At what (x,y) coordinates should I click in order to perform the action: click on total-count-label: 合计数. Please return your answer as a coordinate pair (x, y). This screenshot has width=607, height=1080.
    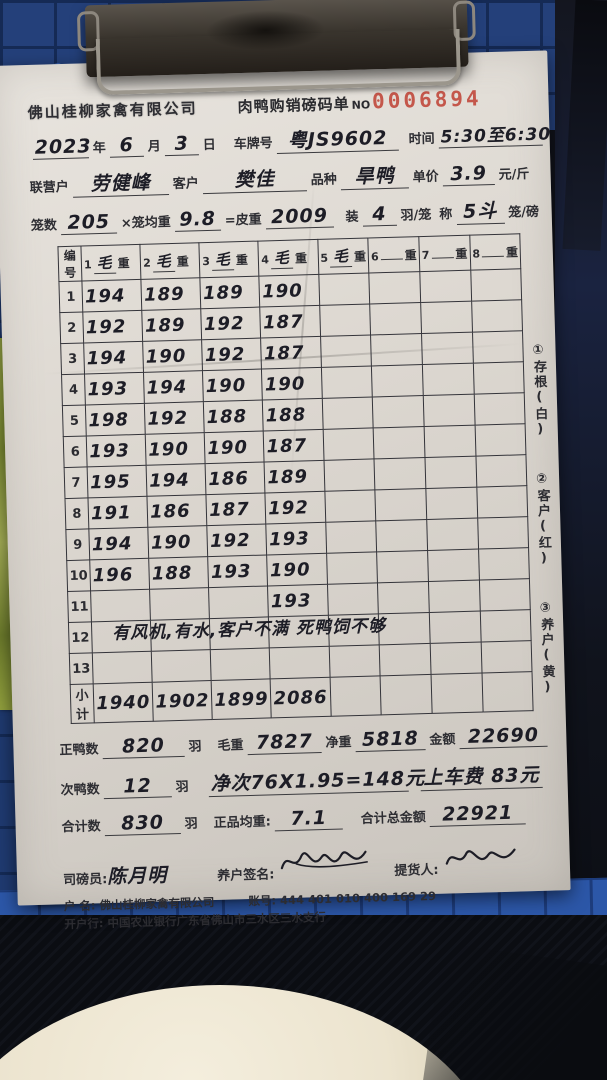
    Looking at the image, I should click on (81, 827).